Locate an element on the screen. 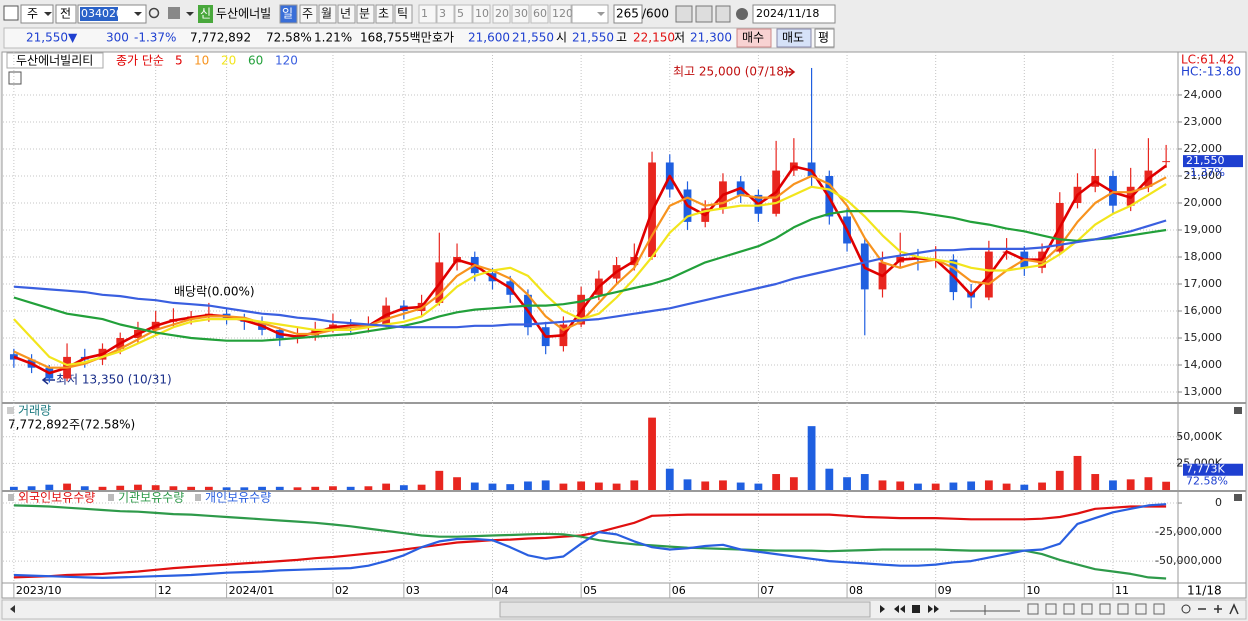  menu-icon is located at coordinates (11, 13).